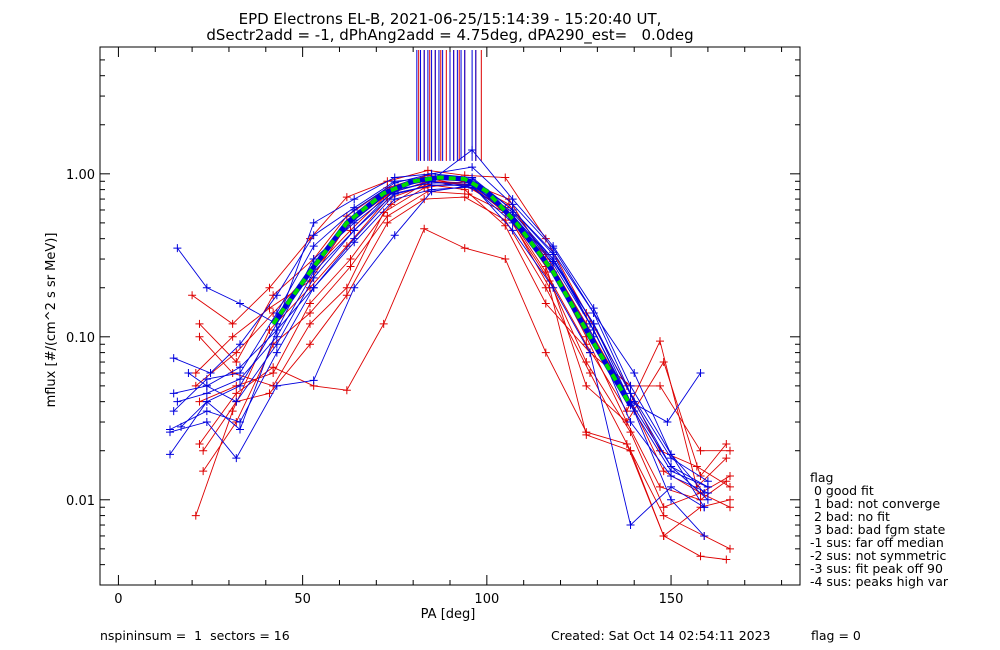 This screenshot has height=650, width=1000. Describe the element at coordinates (80, 501) in the screenshot. I see `y-tick-label: 0.01` at that location.